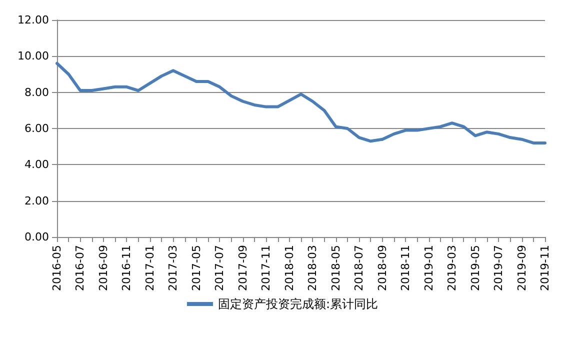 This screenshot has height=337, width=565. Describe the element at coordinates (545, 268) in the screenshot. I see `x-tick-label: 2019-11` at that location.